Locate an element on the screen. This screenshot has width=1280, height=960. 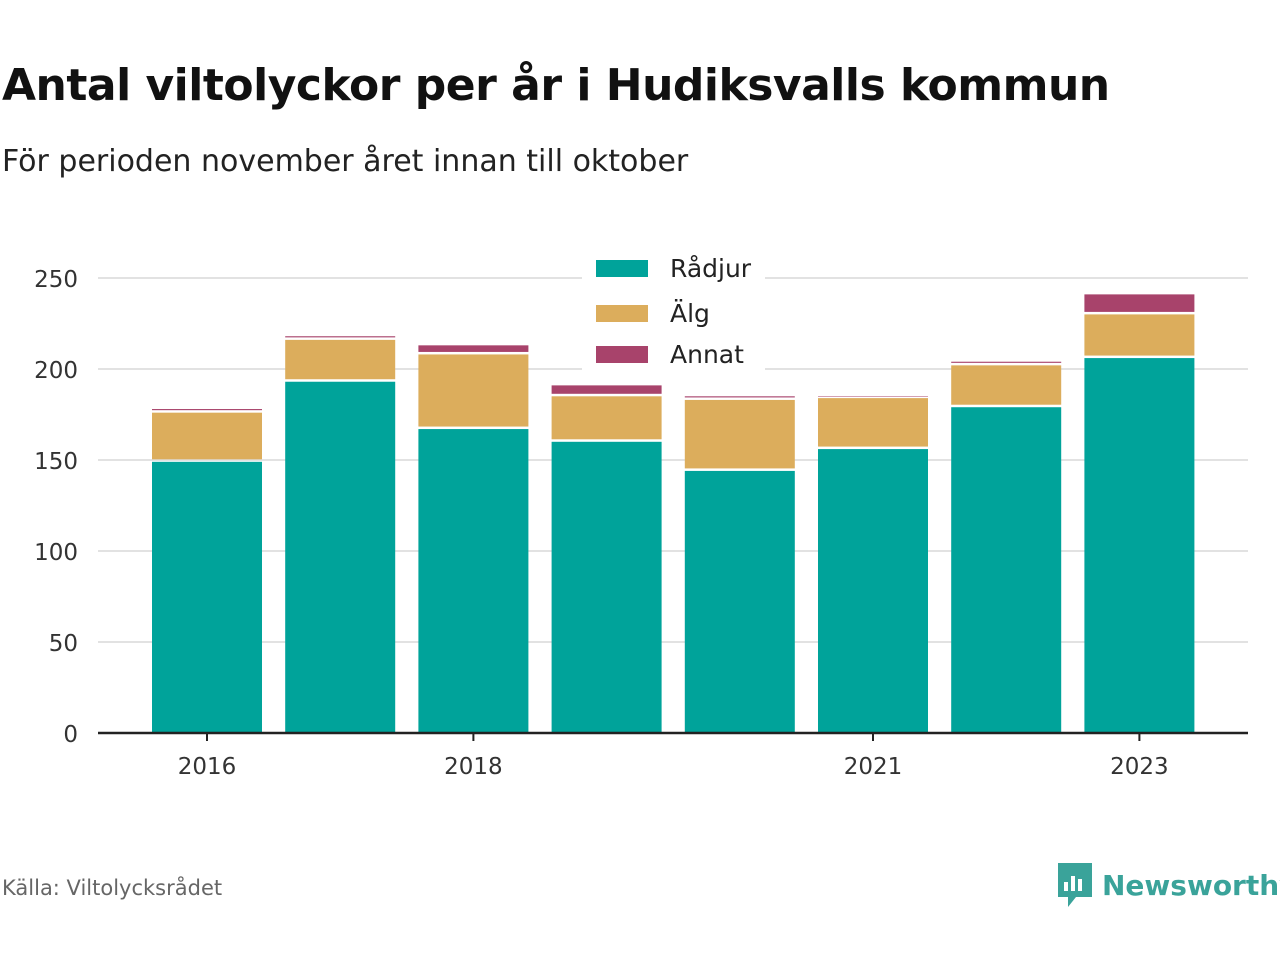
y-tick-label: 50 is located at coordinates (63, 644).